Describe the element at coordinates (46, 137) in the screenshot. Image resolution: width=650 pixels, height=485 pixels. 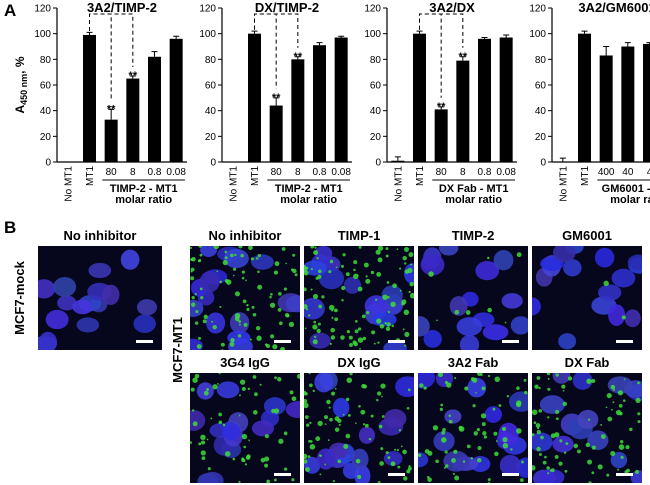
I see `y-tick-label: 20` at that location.